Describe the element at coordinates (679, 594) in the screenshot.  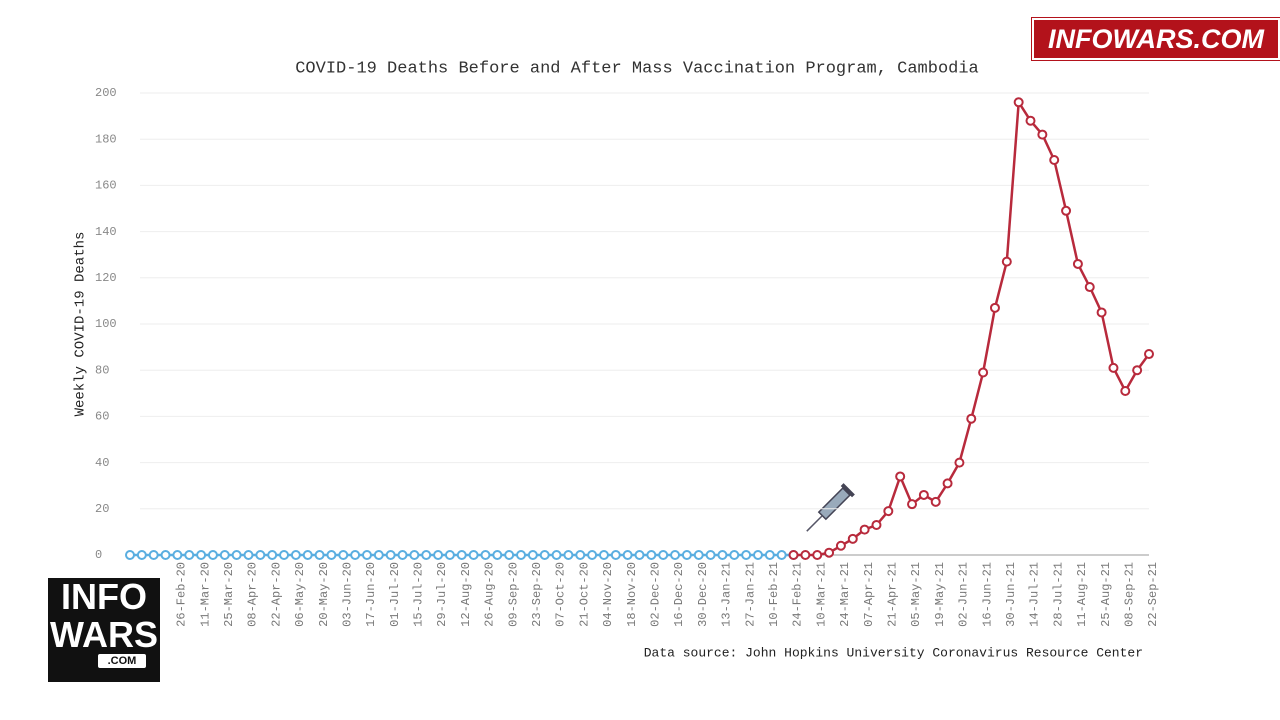
I see `x-tick-label: 16-Dec-20` at that location.